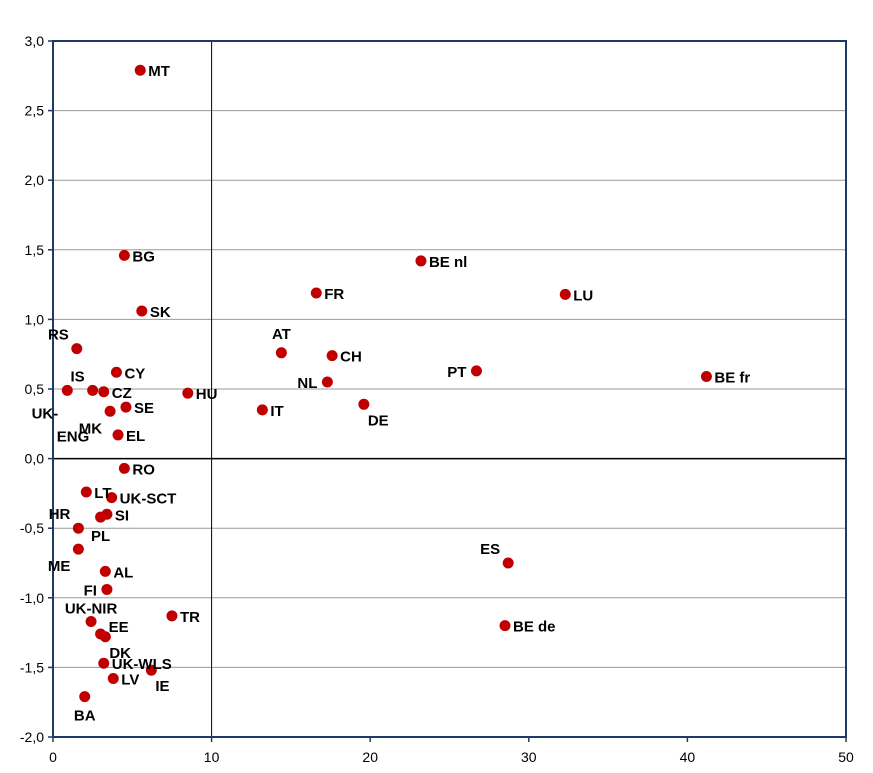 The height and width of the screenshot is (773, 873). Describe the element at coordinates (122, 393) in the screenshot. I see `point-label: CZ` at that location.